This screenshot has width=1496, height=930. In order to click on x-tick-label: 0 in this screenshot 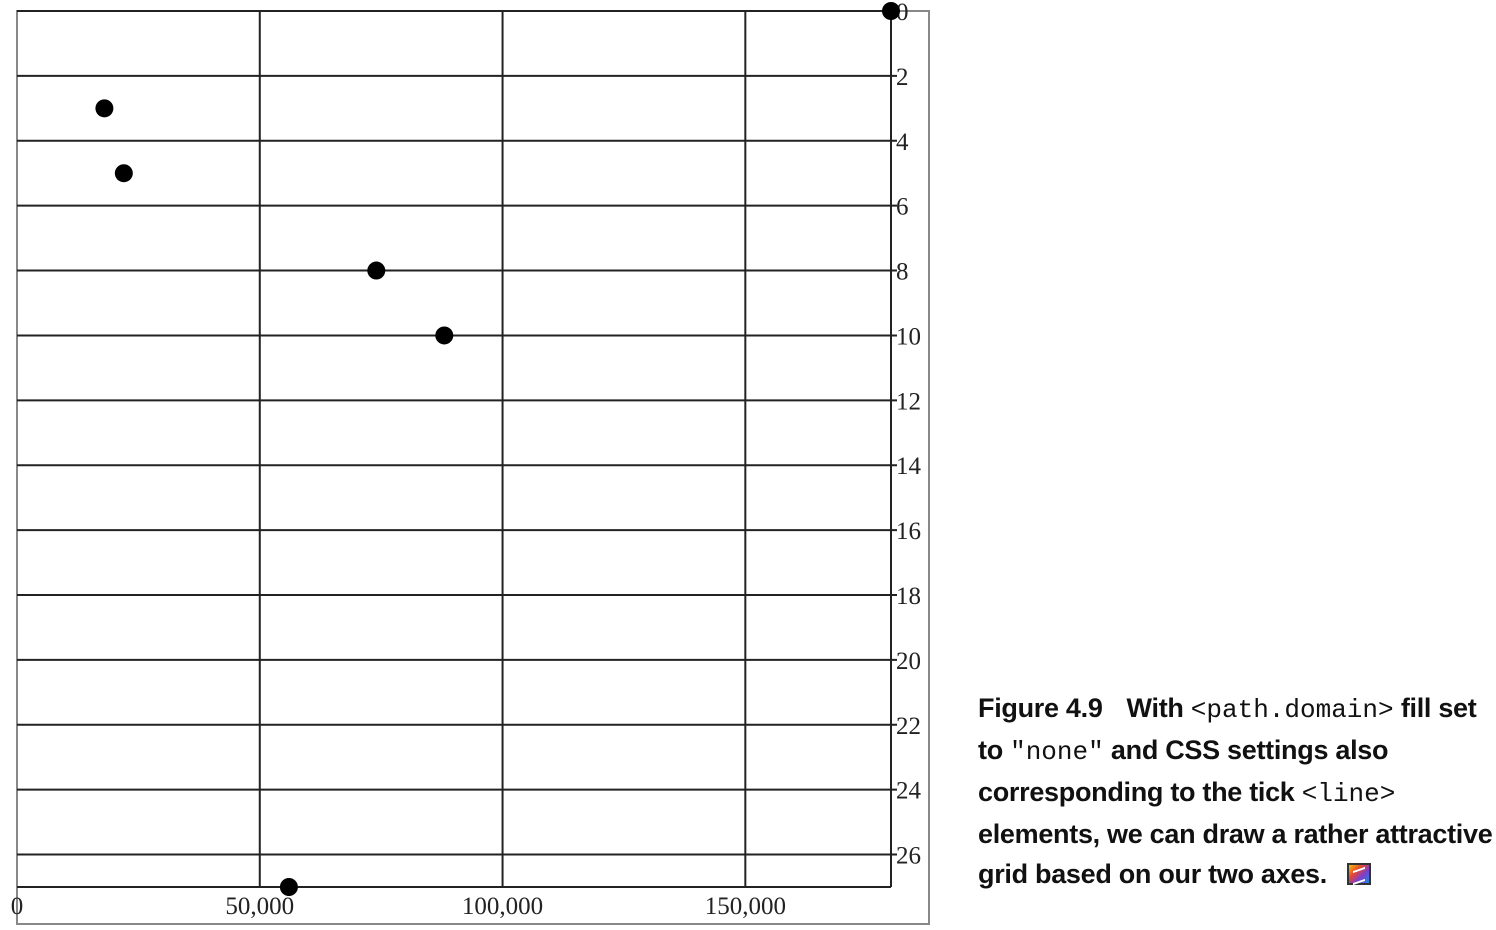, I will do `click(17, 906)`.